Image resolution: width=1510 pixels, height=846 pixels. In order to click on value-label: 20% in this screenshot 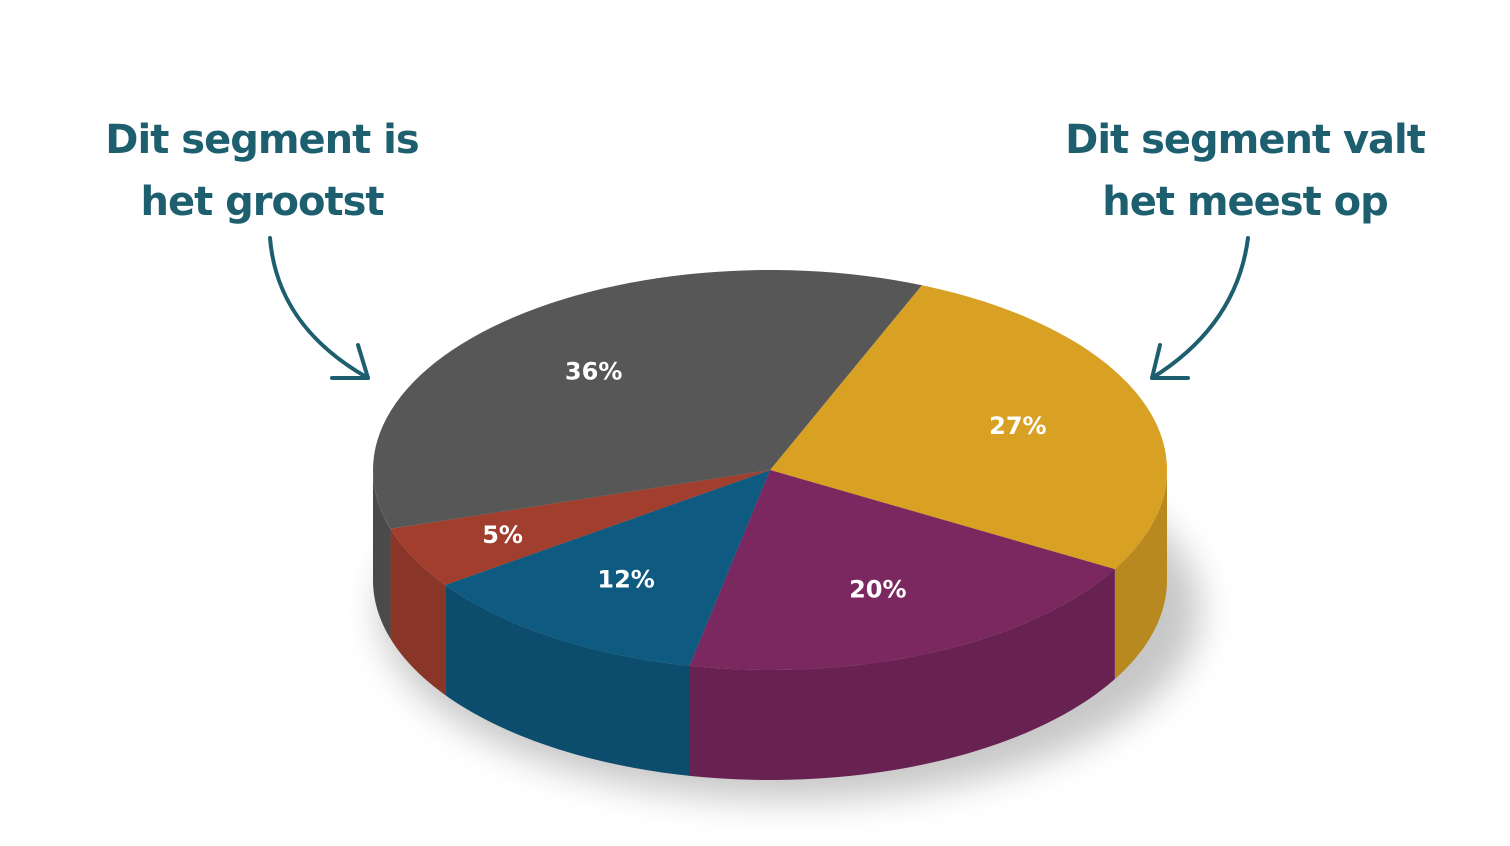, I will do `click(877, 589)`.